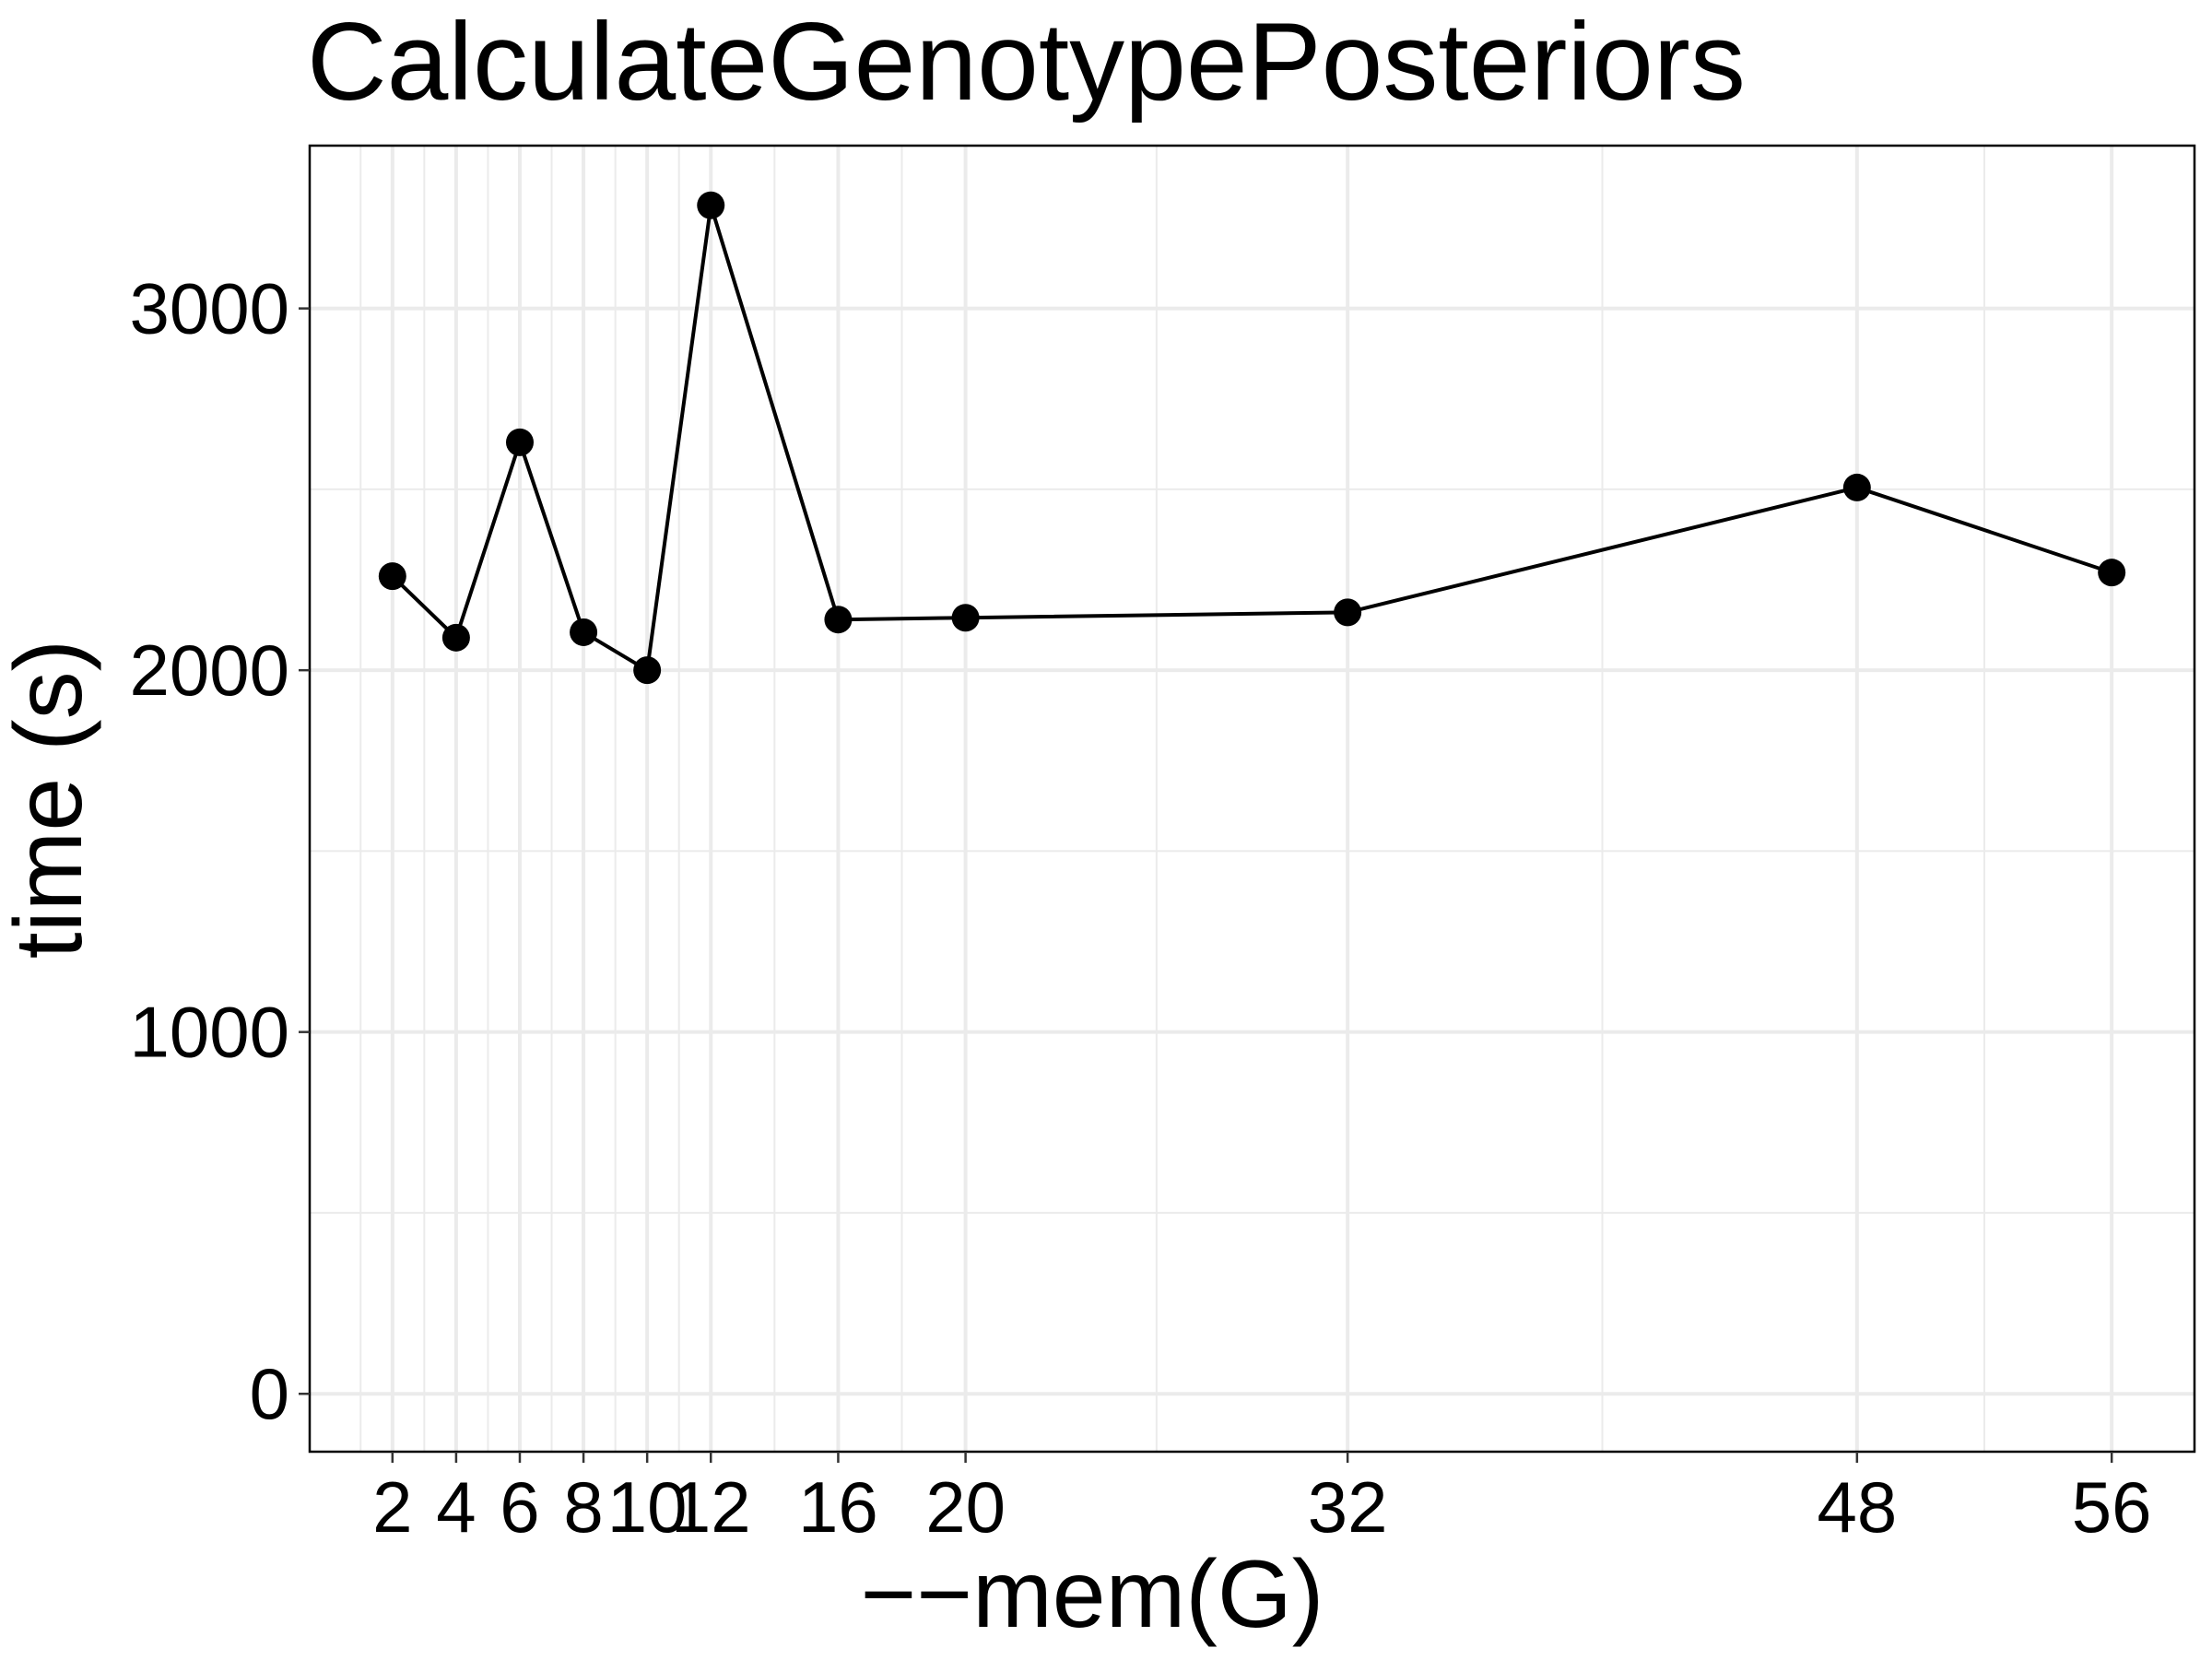 Image resolution: width=2212 pixels, height=1660 pixels. What do you see at coordinates (1092, 1594) in the screenshot?
I see `x-axis-title: −−mem(G)` at bounding box center [1092, 1594].